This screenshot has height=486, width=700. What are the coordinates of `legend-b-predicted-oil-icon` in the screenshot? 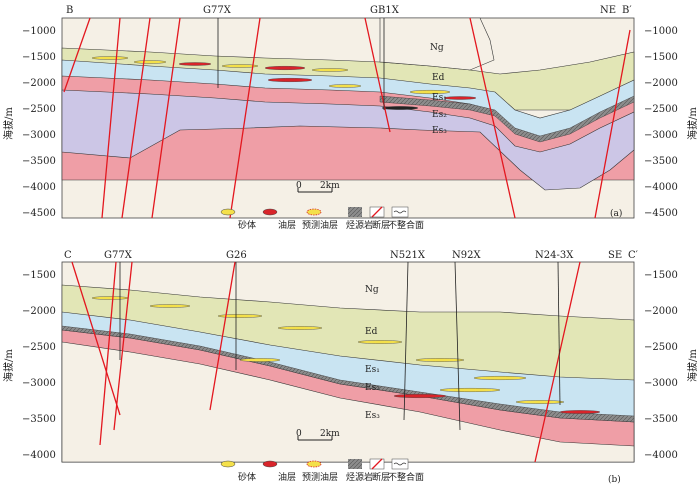 It's located at (314, 464).